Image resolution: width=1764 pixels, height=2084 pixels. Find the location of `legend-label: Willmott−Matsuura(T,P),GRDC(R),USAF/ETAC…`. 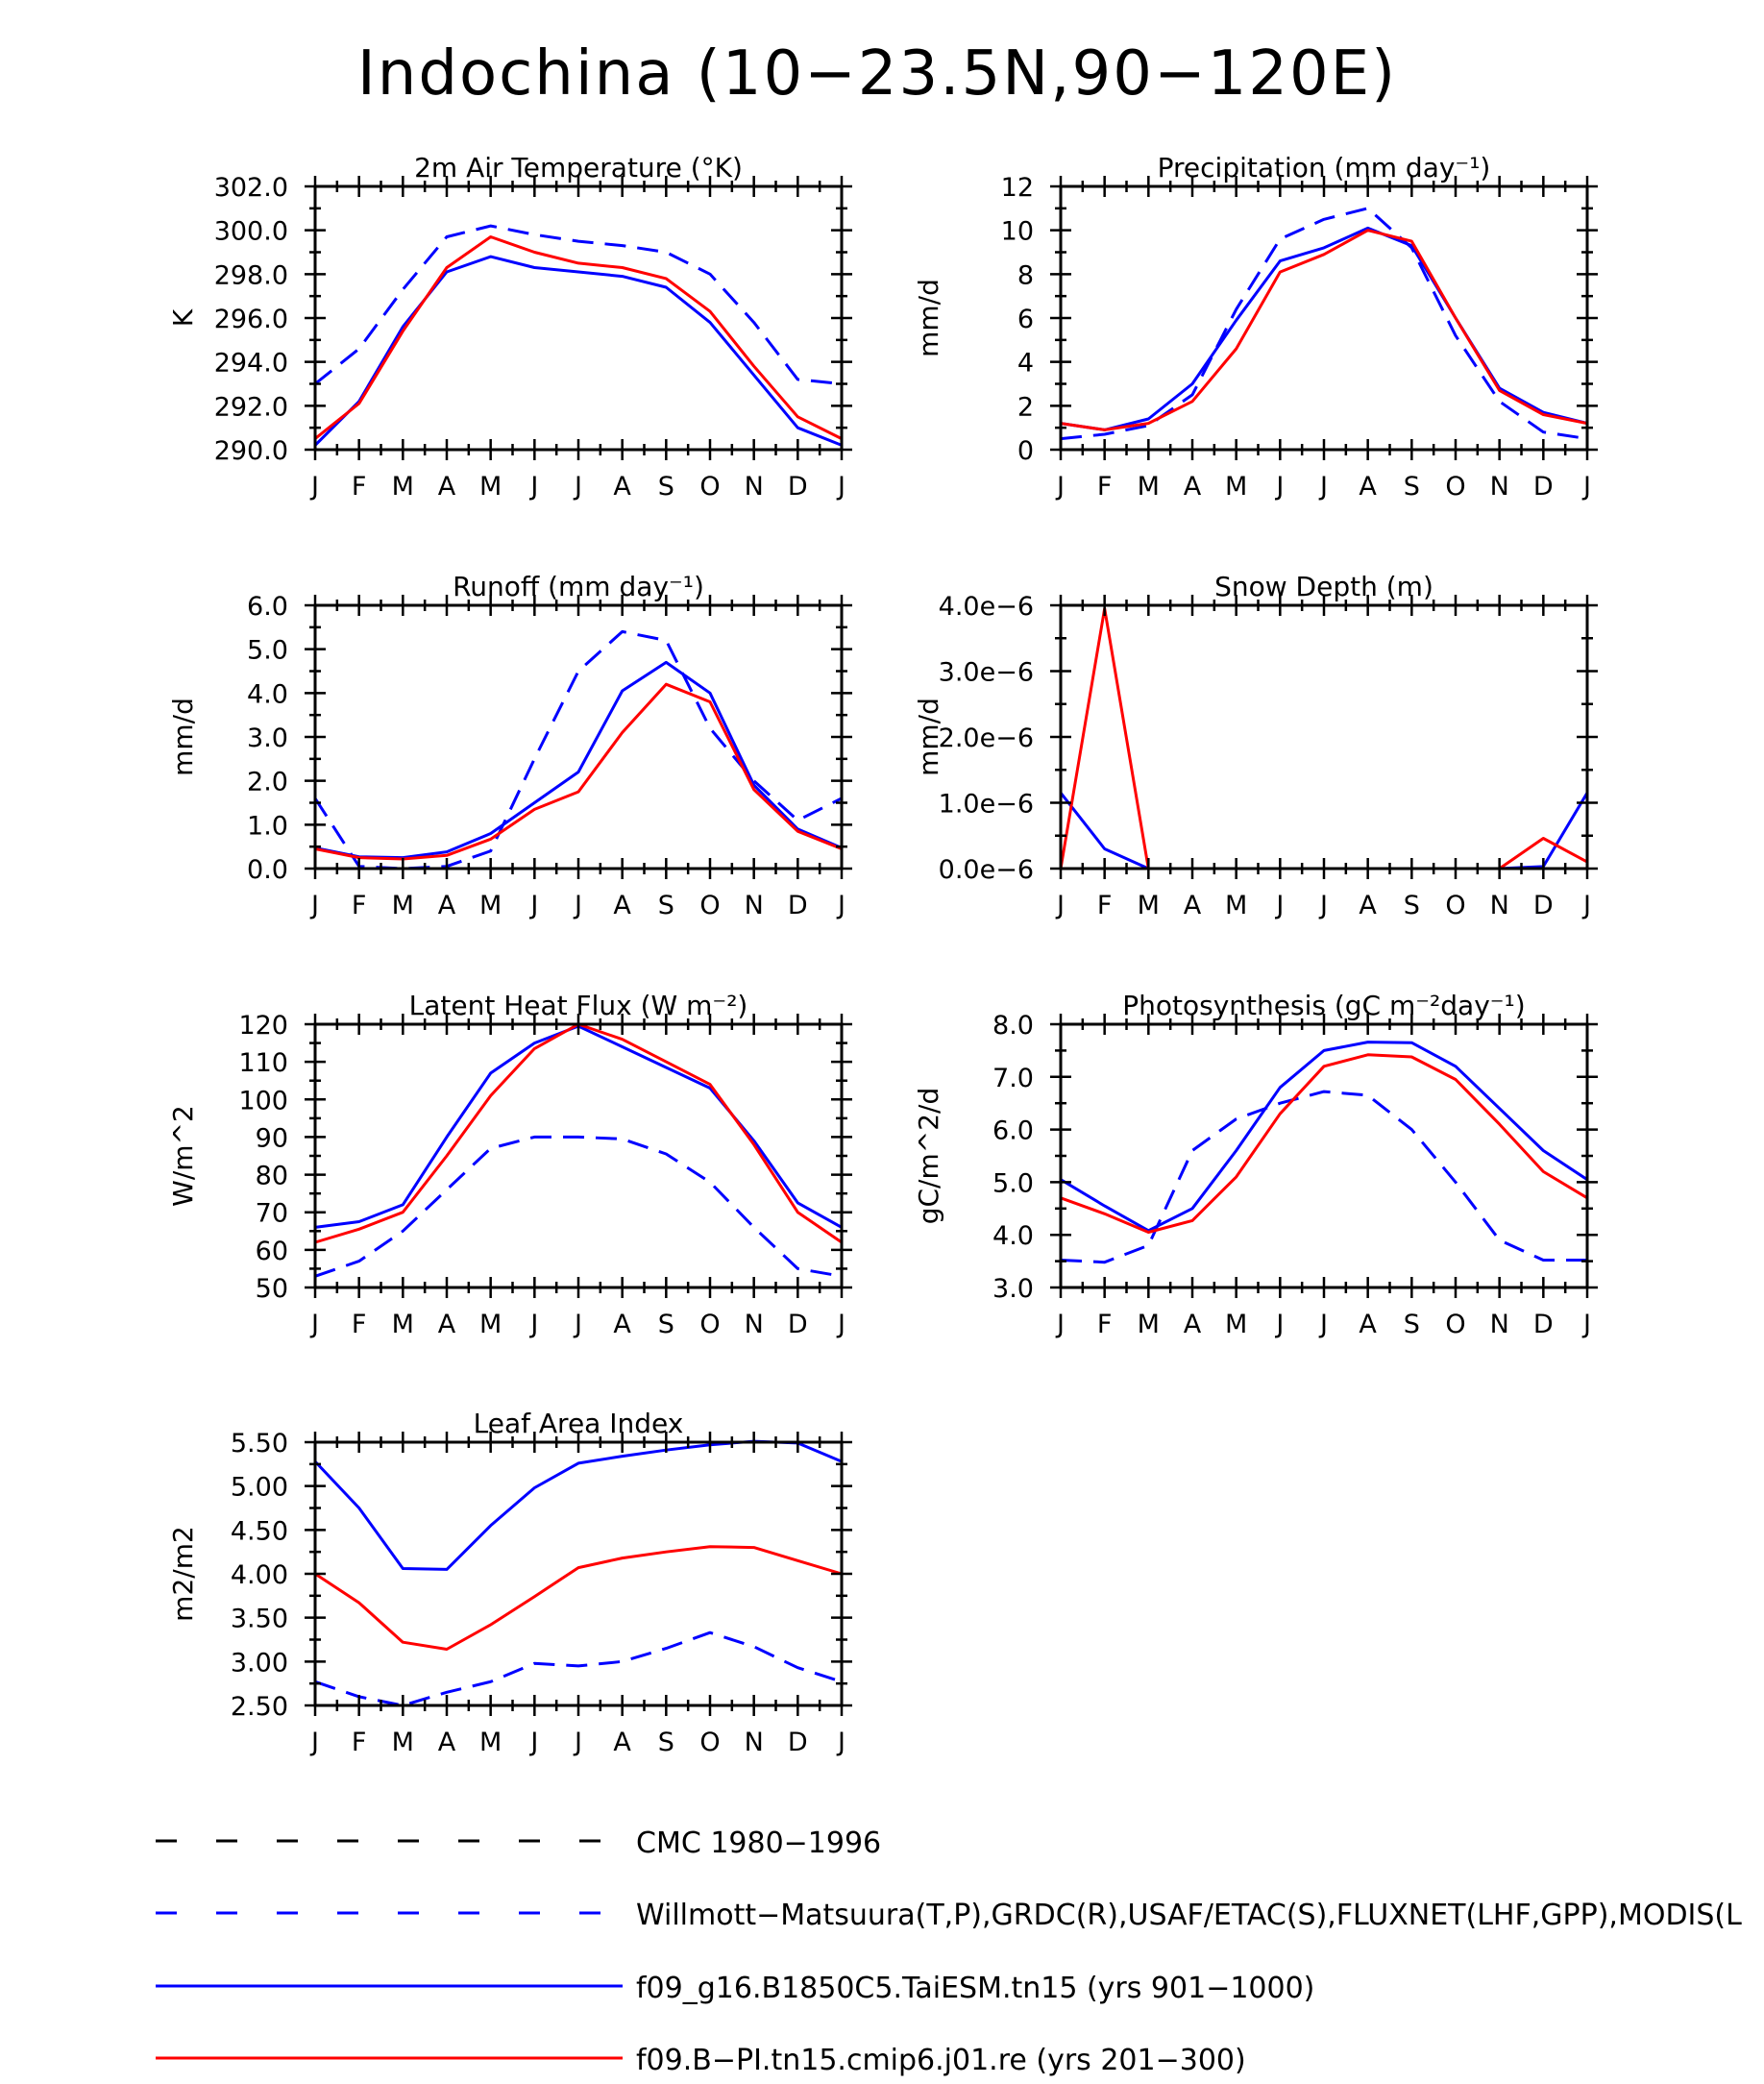

legend-label: Willmott−Matsuura(T,P),GRDC(R),USAF/ETAC… is located at coordinates (1189, 1915).